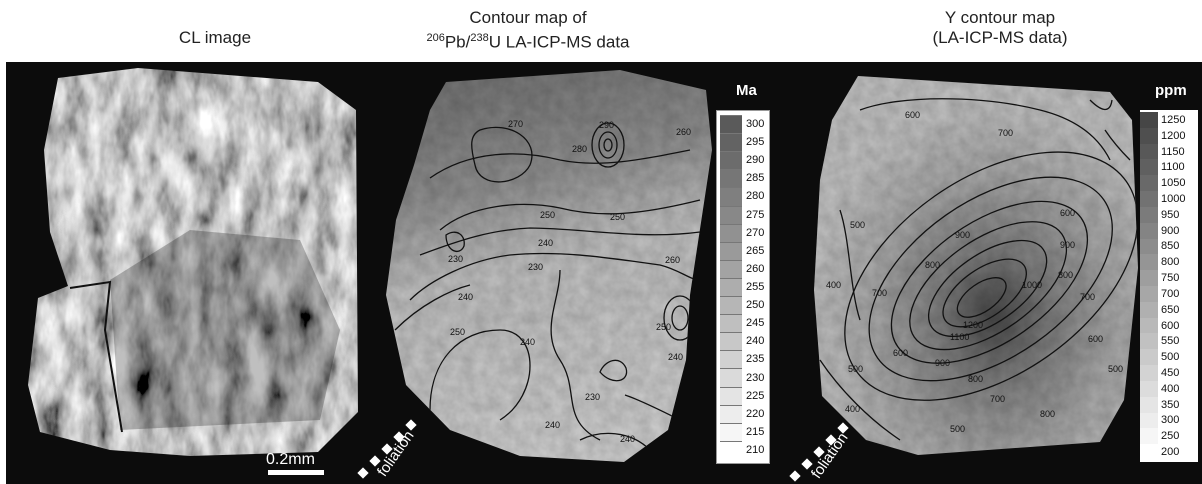 This screenshot has height=484, width=1202. What do you see at coordinates (1173, 119) in the screenshot?
I see `y-legend-label: 1250` at bounding box center [1173, 119].